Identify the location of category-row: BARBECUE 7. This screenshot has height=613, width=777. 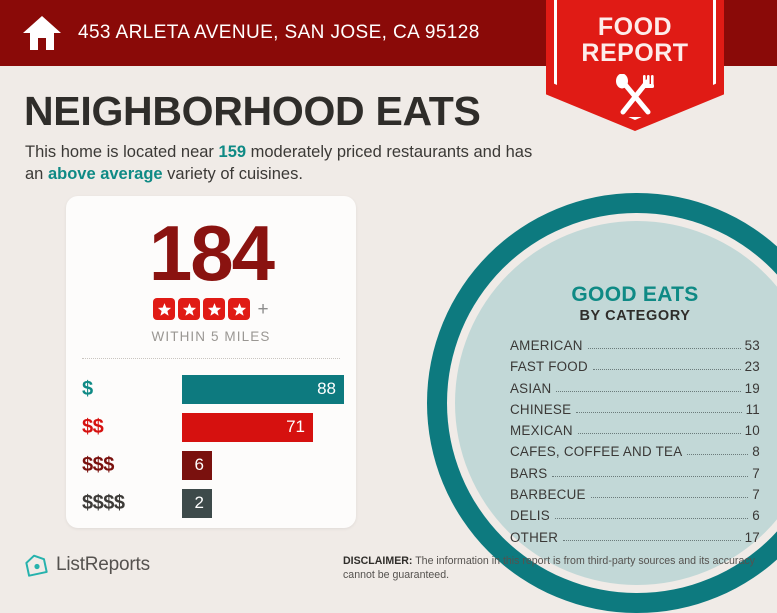
(635, 494).